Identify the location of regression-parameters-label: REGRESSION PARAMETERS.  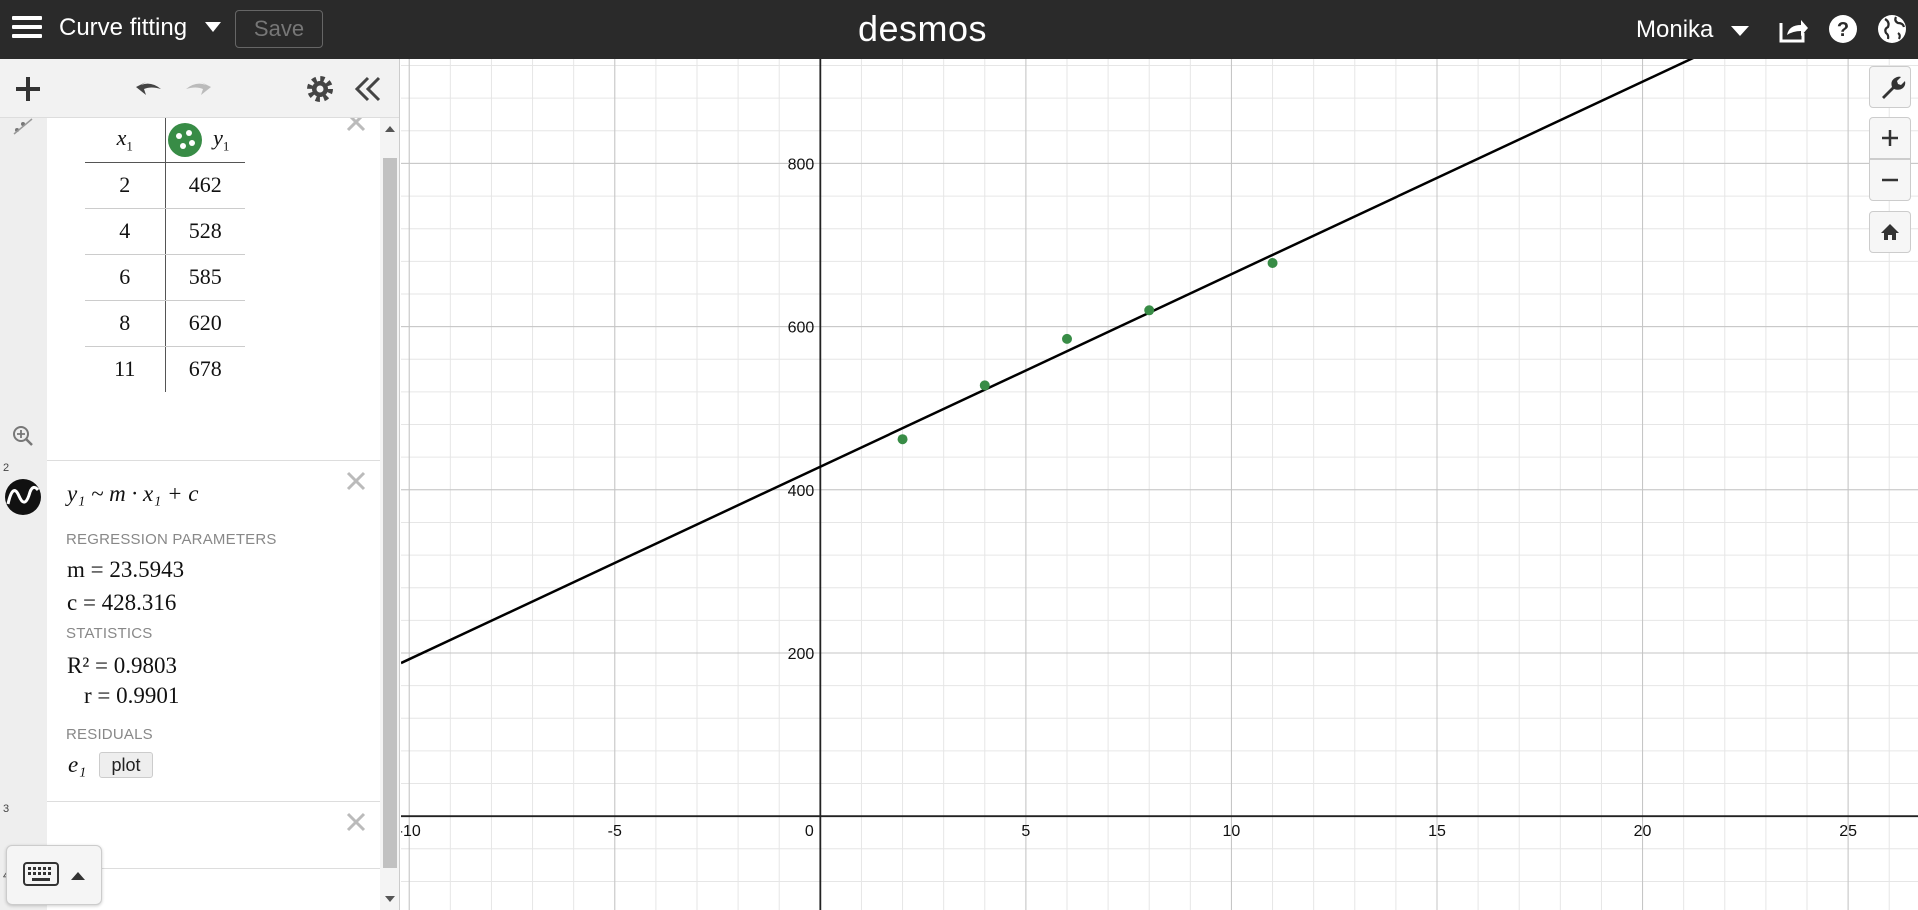
(171, 539).